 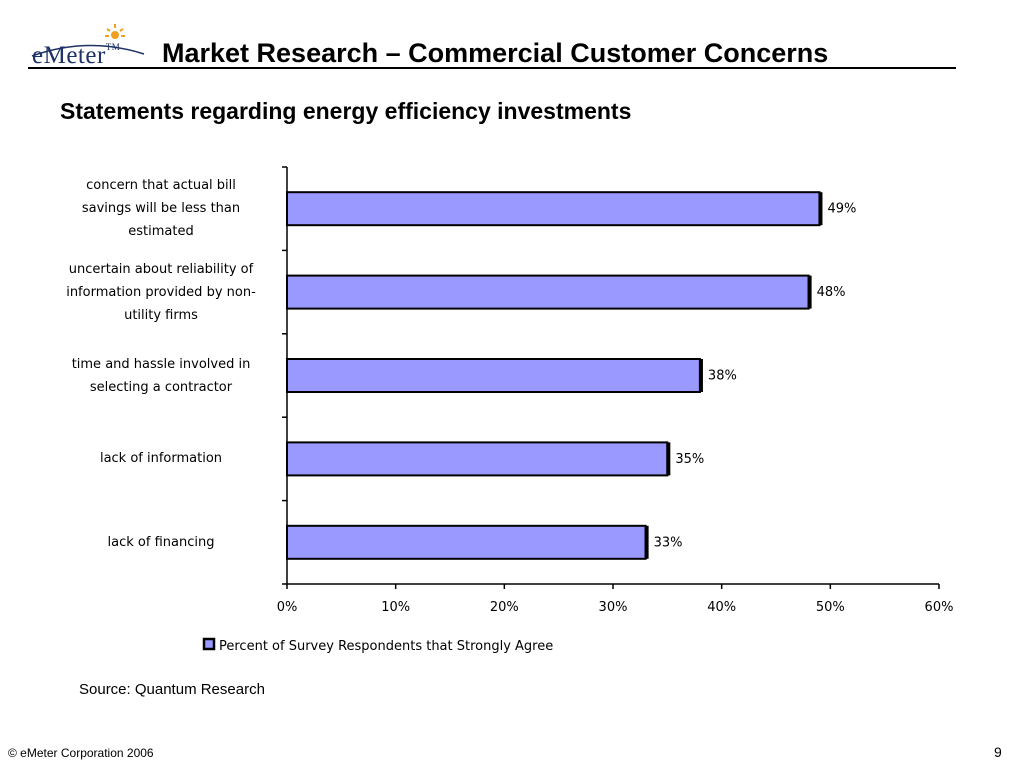 I want to click on data-label: 33%, so click(x=668, y=542).